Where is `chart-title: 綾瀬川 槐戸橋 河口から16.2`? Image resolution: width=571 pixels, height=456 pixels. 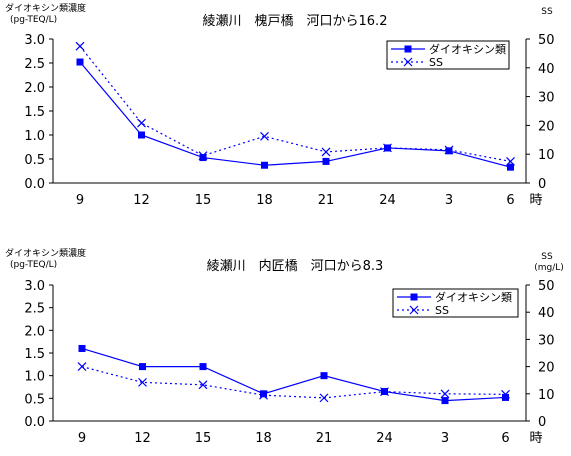
chart-title: 綾瀬川 槐戸橋 河口から16.2 is located at coordinates (295, 21).